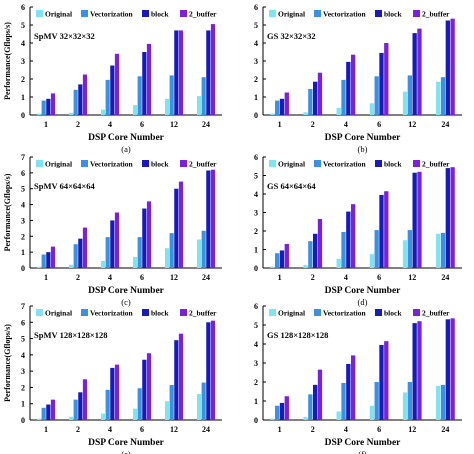 This screenshot has width=474, height=454. Describe the element at coordinates (111, 14) in the screenshot. I see `legend-label: Vectorization` at that location.